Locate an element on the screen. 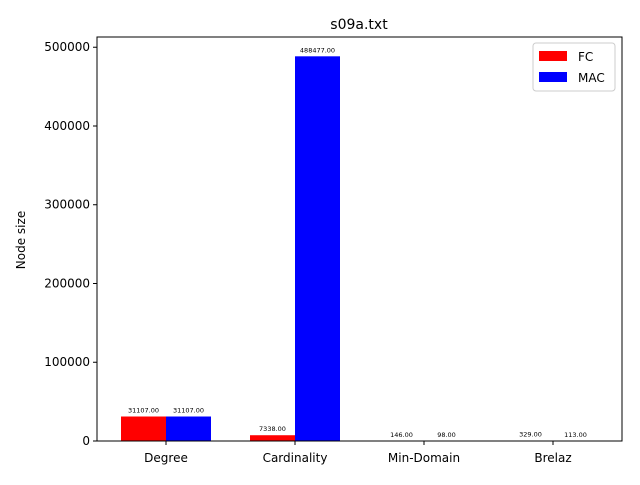  bar-value-label: 329.00 is located at coordinates (530, 435).